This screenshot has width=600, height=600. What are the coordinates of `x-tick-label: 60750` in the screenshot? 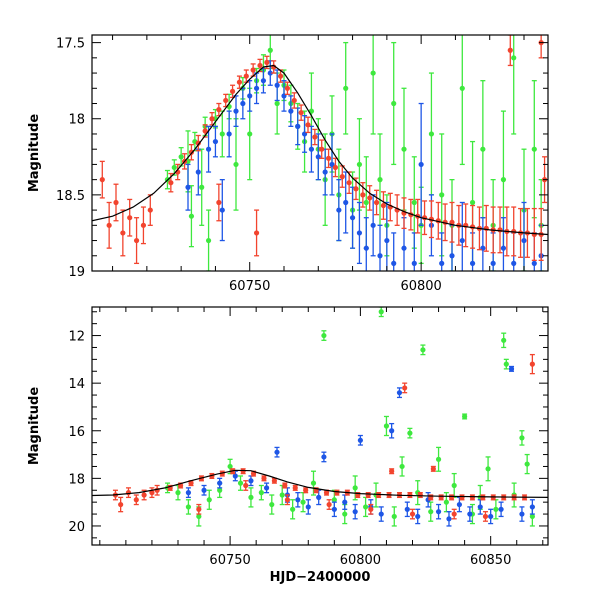 It's located at (249, 286).